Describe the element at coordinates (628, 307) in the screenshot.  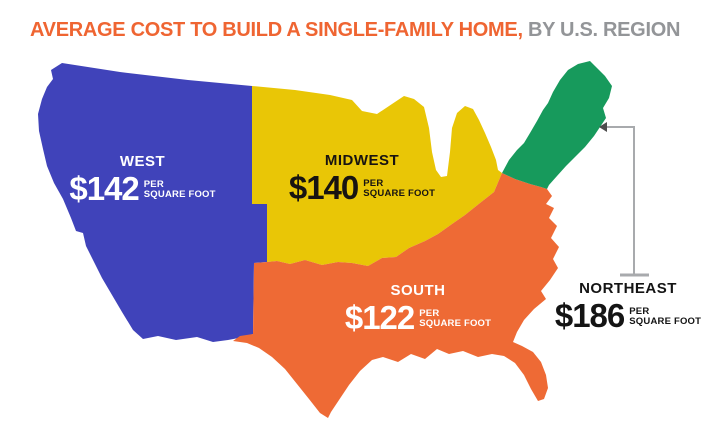
I see `northeast-region-label: NORTHEAST $186 PER SQUARE FOOT` at that location.